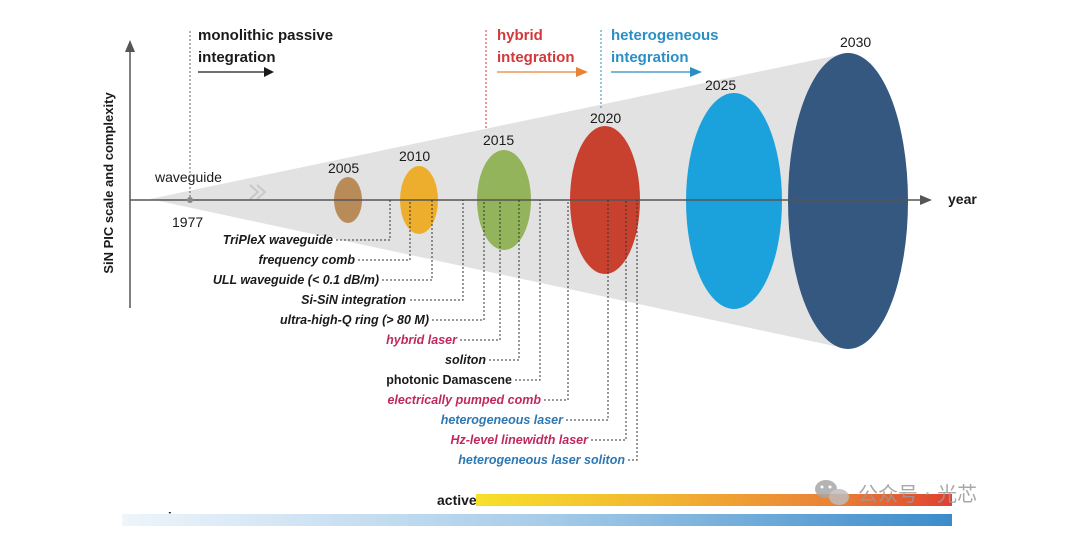 The image size is (1080, 544). What do you see at coordinates (855, 42) in the screenshot?
I see `year-label-2030: 2030` at bounding box center [855, 42].